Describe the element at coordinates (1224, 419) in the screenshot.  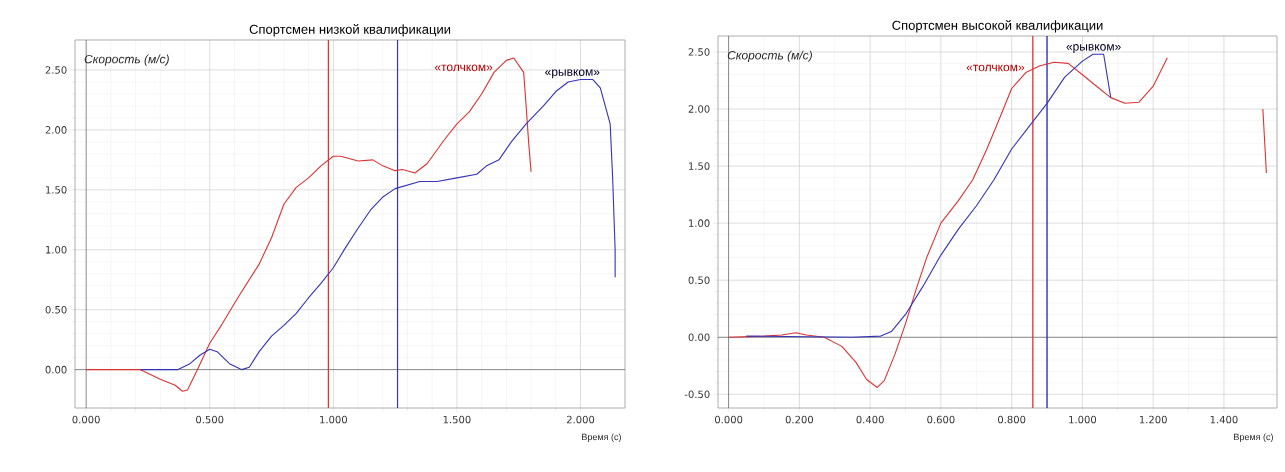
I see `x-tick-label: 1.400` at that location.